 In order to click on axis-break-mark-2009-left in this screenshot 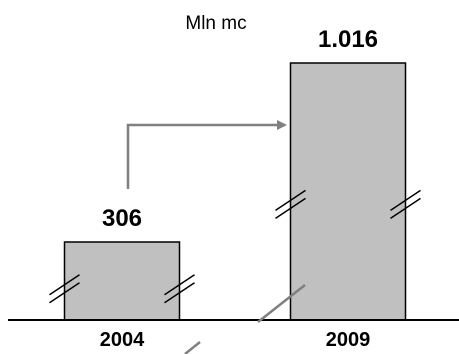, I will do `click(290, 204)`.